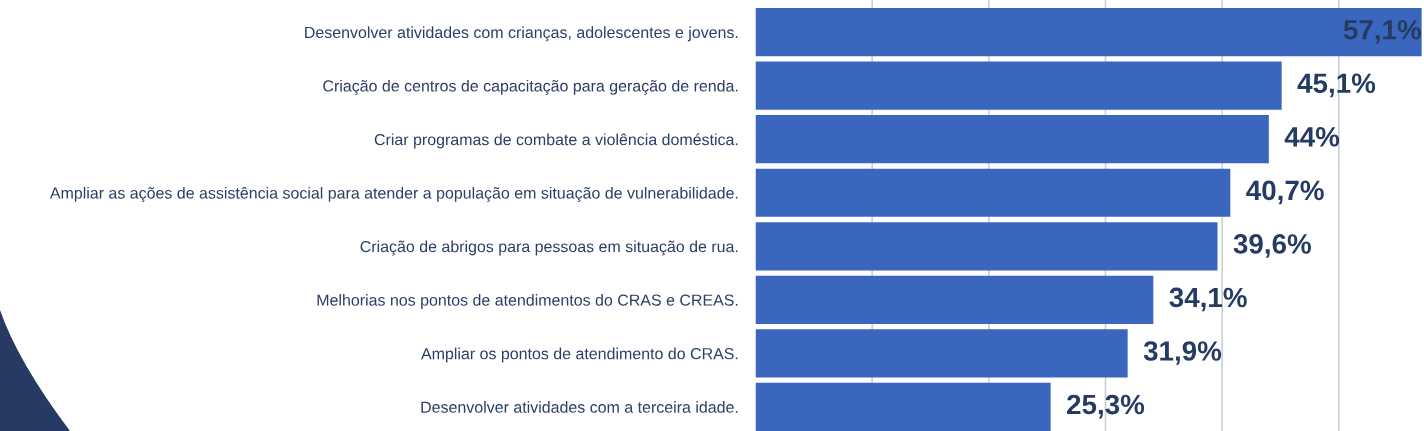 This screenshot has width=1424, height=431. Describe the element at coordinates (1272, 246) in the screenshot. I see `data-label: 39,6%` at that location.